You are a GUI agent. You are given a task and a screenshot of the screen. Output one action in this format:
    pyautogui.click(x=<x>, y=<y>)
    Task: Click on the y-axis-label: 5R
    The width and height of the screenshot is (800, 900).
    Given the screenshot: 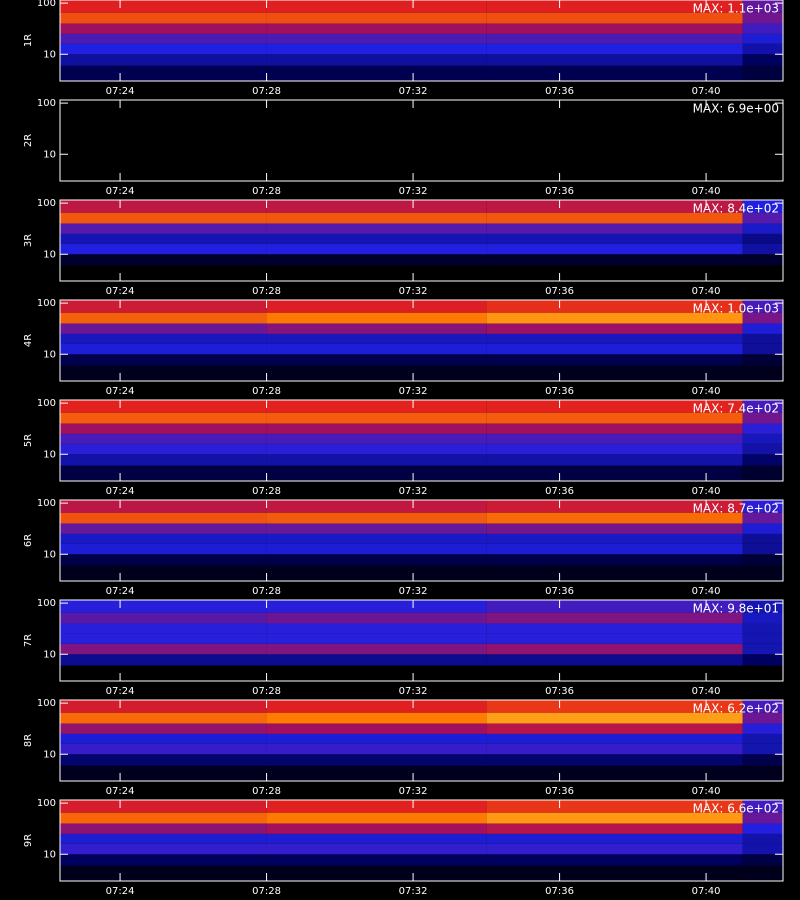 What is the action you would take?
    pyautogui.click(x=28, y=440)
    